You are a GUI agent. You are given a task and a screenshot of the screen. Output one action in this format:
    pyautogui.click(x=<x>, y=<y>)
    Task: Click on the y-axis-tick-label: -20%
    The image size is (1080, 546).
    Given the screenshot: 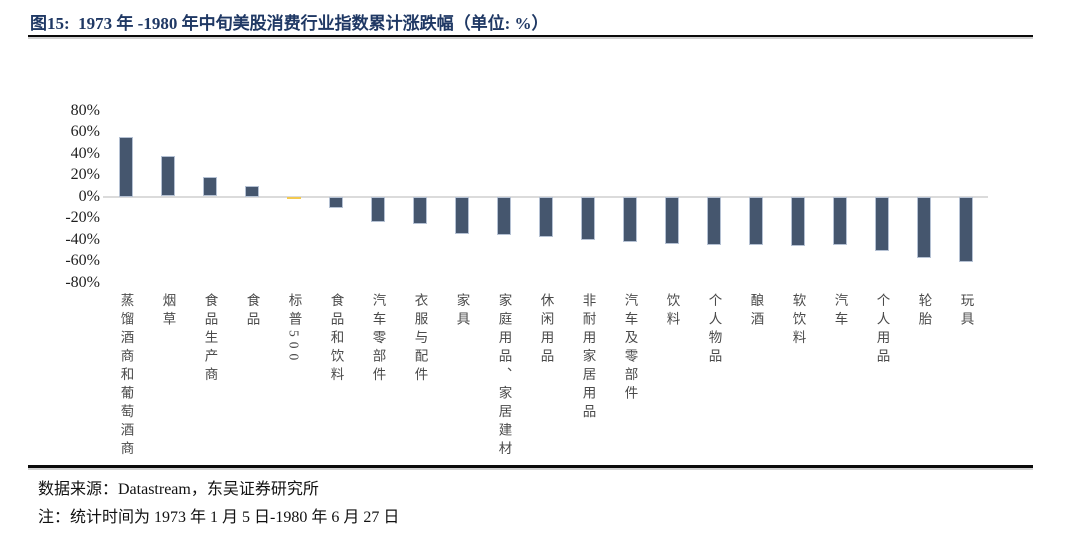 What is the action you would take?
    pyautogui.click(x=82, y=217)
    